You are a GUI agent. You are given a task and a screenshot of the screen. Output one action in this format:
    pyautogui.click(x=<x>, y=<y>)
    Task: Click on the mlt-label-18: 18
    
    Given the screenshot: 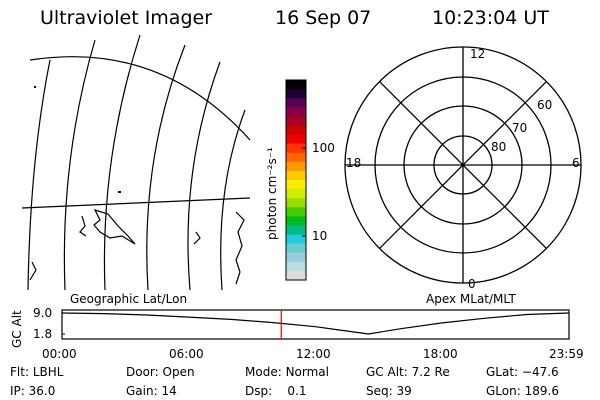 What is the action you would take?
    pyautogui.click(x=354, y=163)
    